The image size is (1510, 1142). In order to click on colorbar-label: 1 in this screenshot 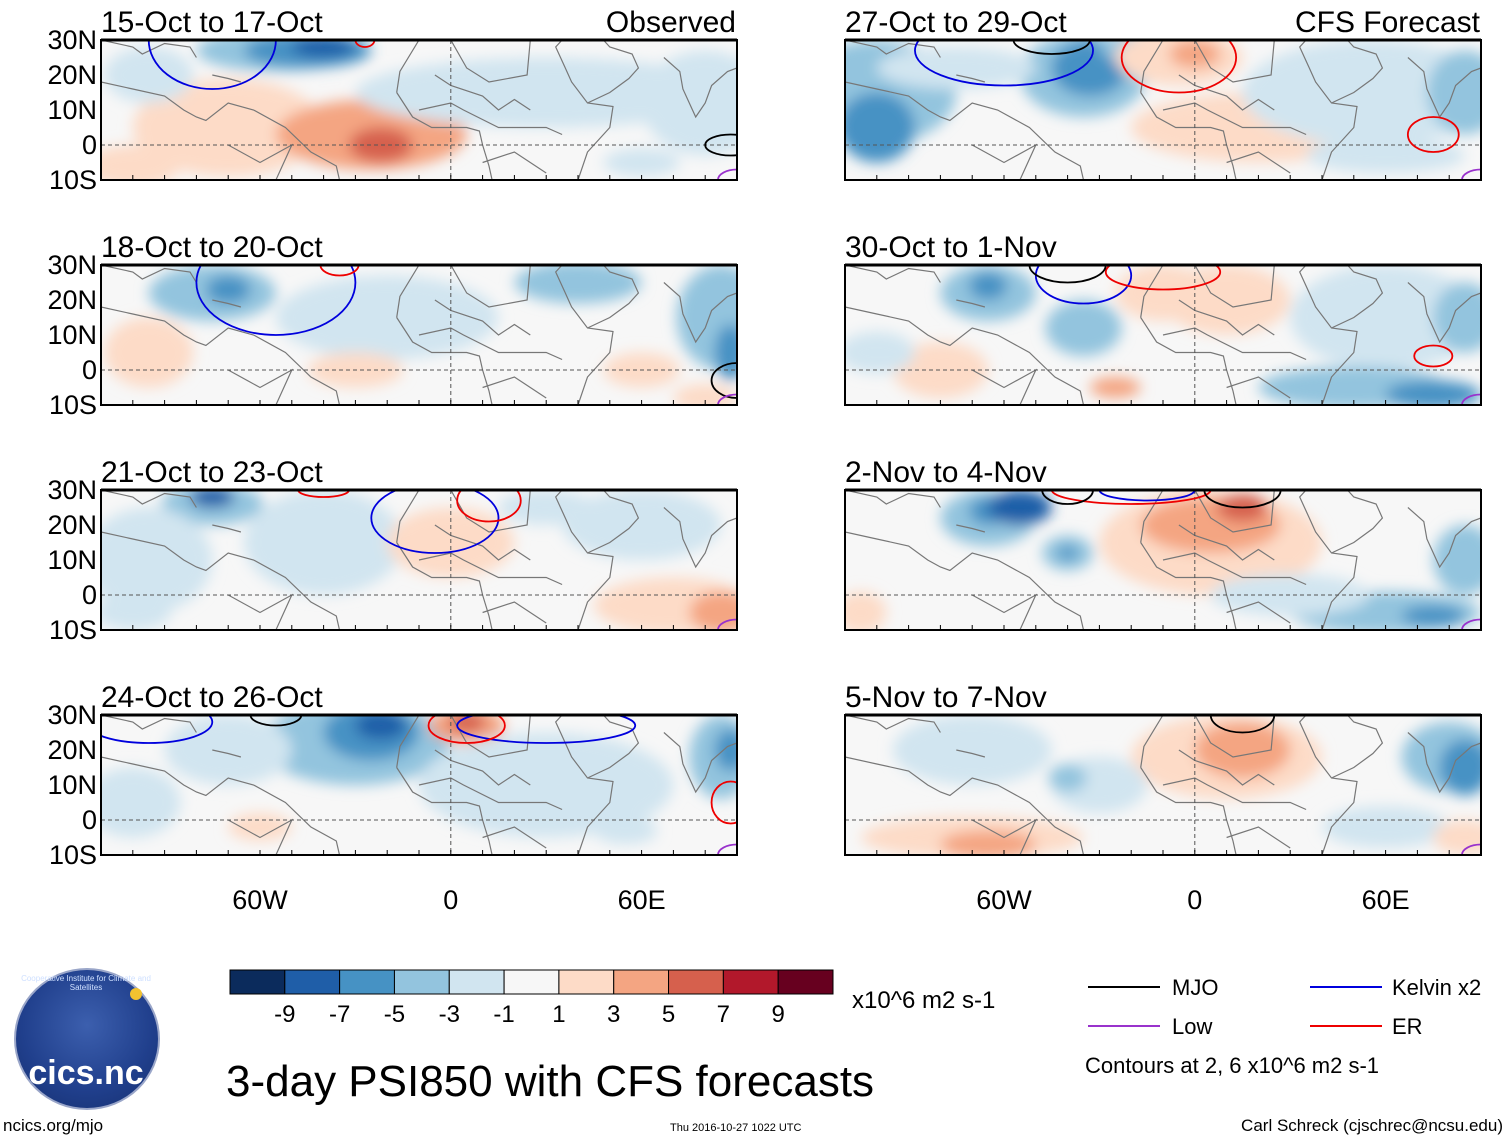, I will do `click(558, 1014)`.